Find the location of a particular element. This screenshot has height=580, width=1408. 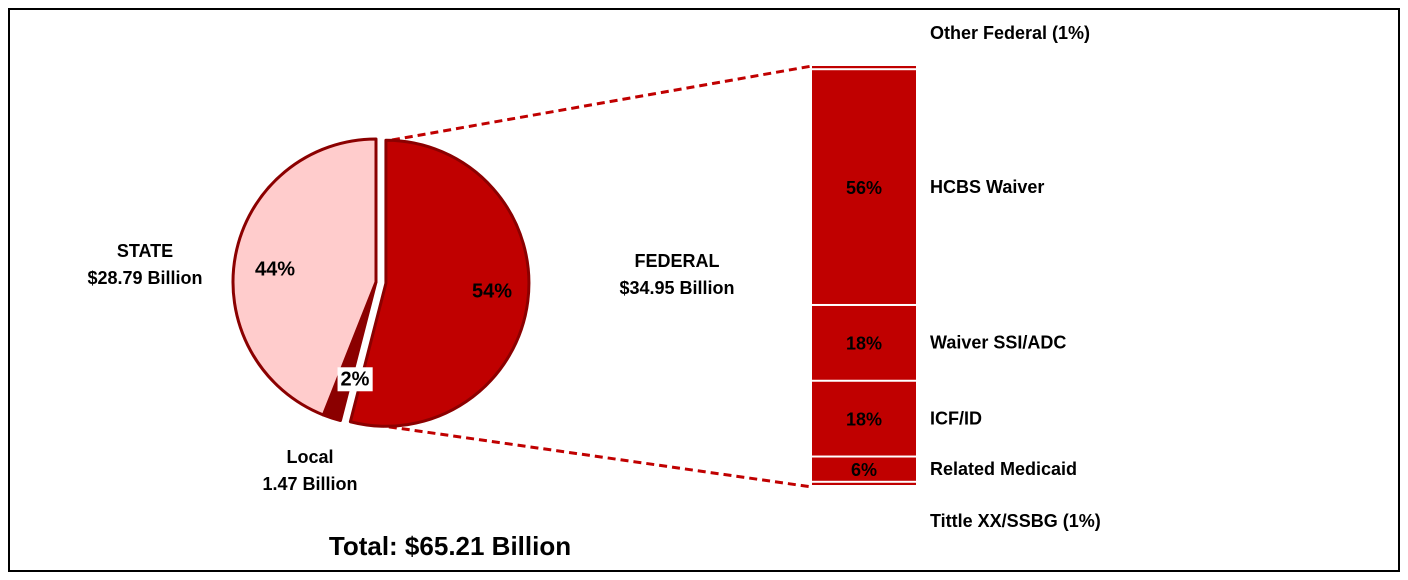

bar-category: Waiver SSI/ADC is located at coordinates (998, 343).